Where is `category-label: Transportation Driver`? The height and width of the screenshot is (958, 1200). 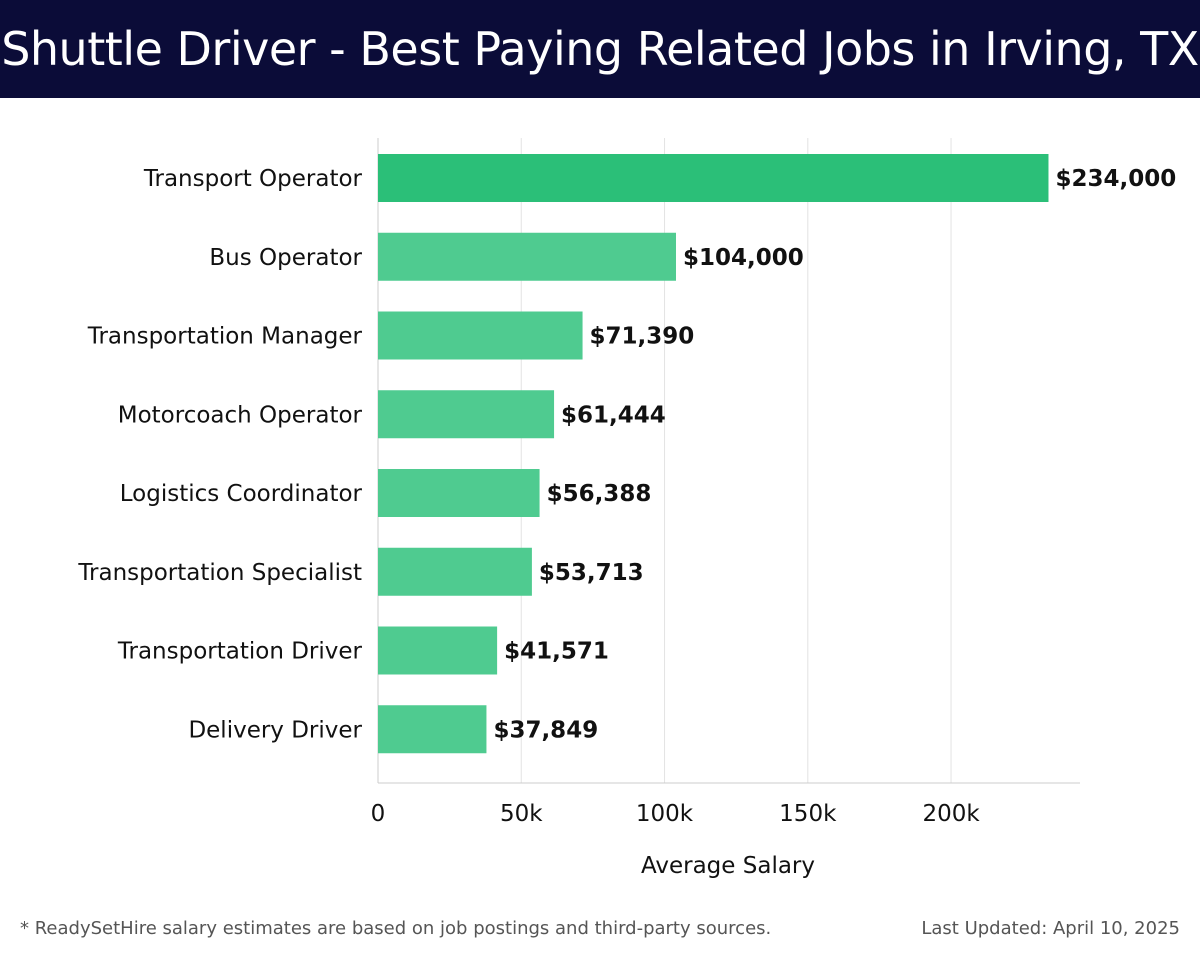 category-label: Transportation Driver is located at coordinates (240, 652).